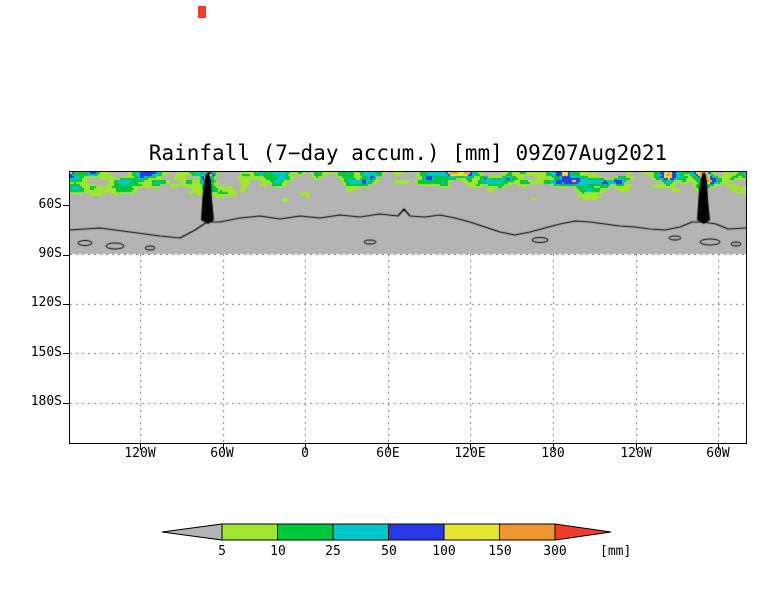 Image resolution: width=784 pixels, height=612 pixels. What do you see at coordinates (388, 453) in the screenshot?
I see `x-axis-tick-label: 60E` at bounding box center [388, 453].